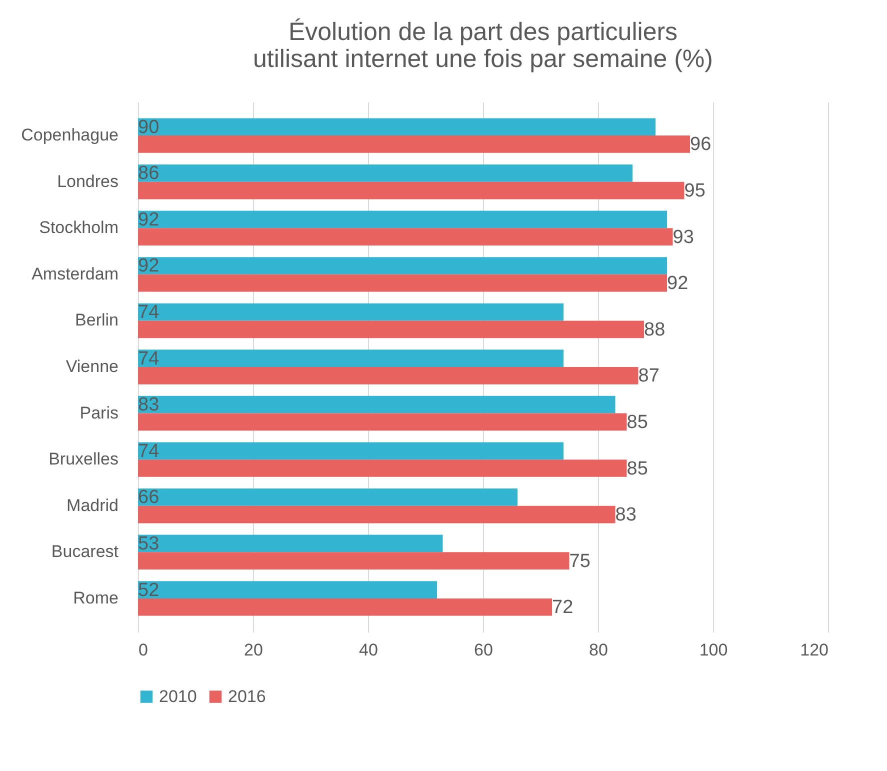  I want to click on y-tick-label: Amsterdam, so click(75, 274).